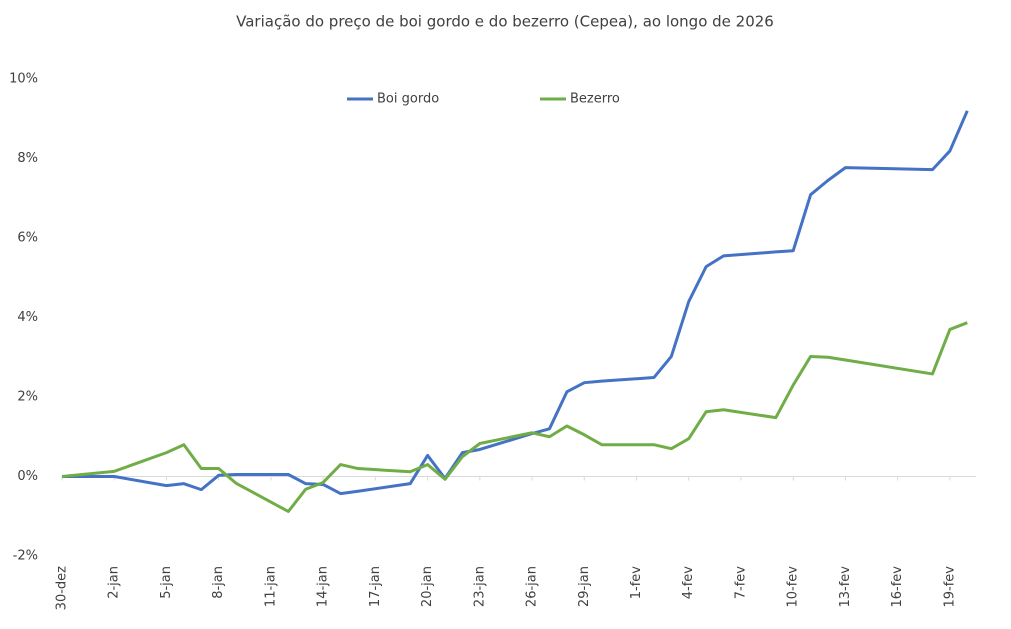 This screenshot has height=629, width=1011. I want to click on y-tick-label: 4%, so click(27, 317).